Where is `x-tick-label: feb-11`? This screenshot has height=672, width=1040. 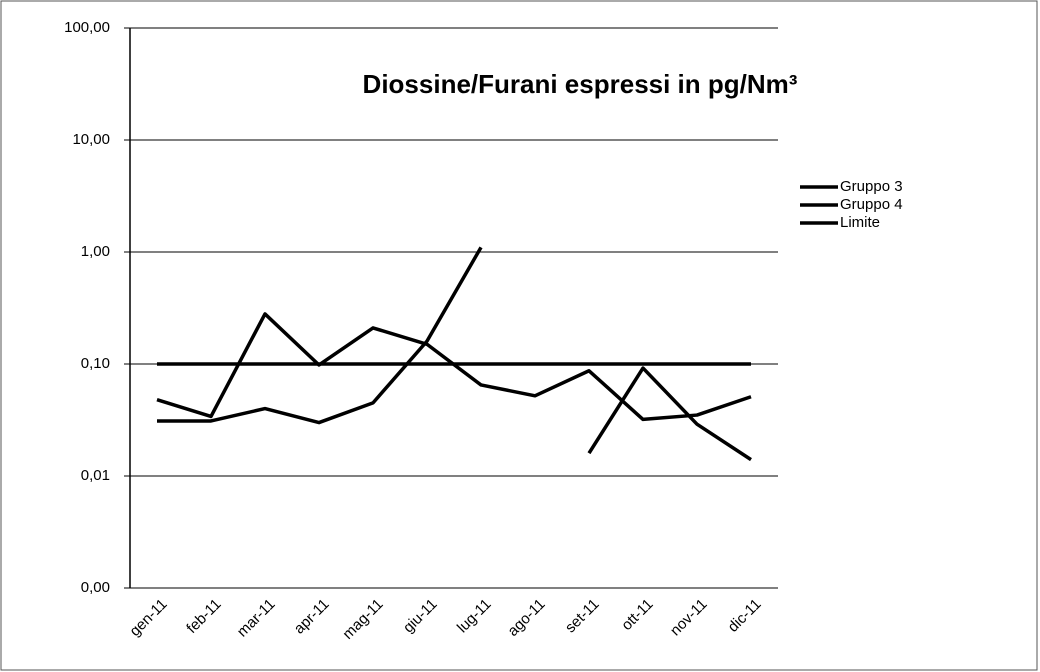
x-tick-label: feb-11 is located at coordinates (203, 616).